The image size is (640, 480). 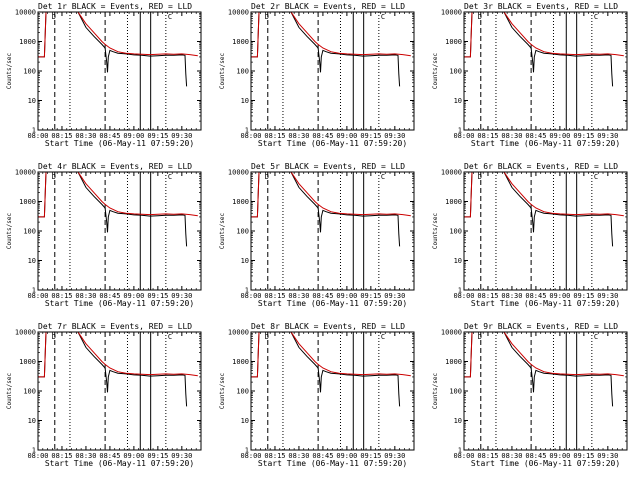 I want to click on panel-title: Det 4r BLACK = Events, RED = LLD, so click(x=115, y=166).